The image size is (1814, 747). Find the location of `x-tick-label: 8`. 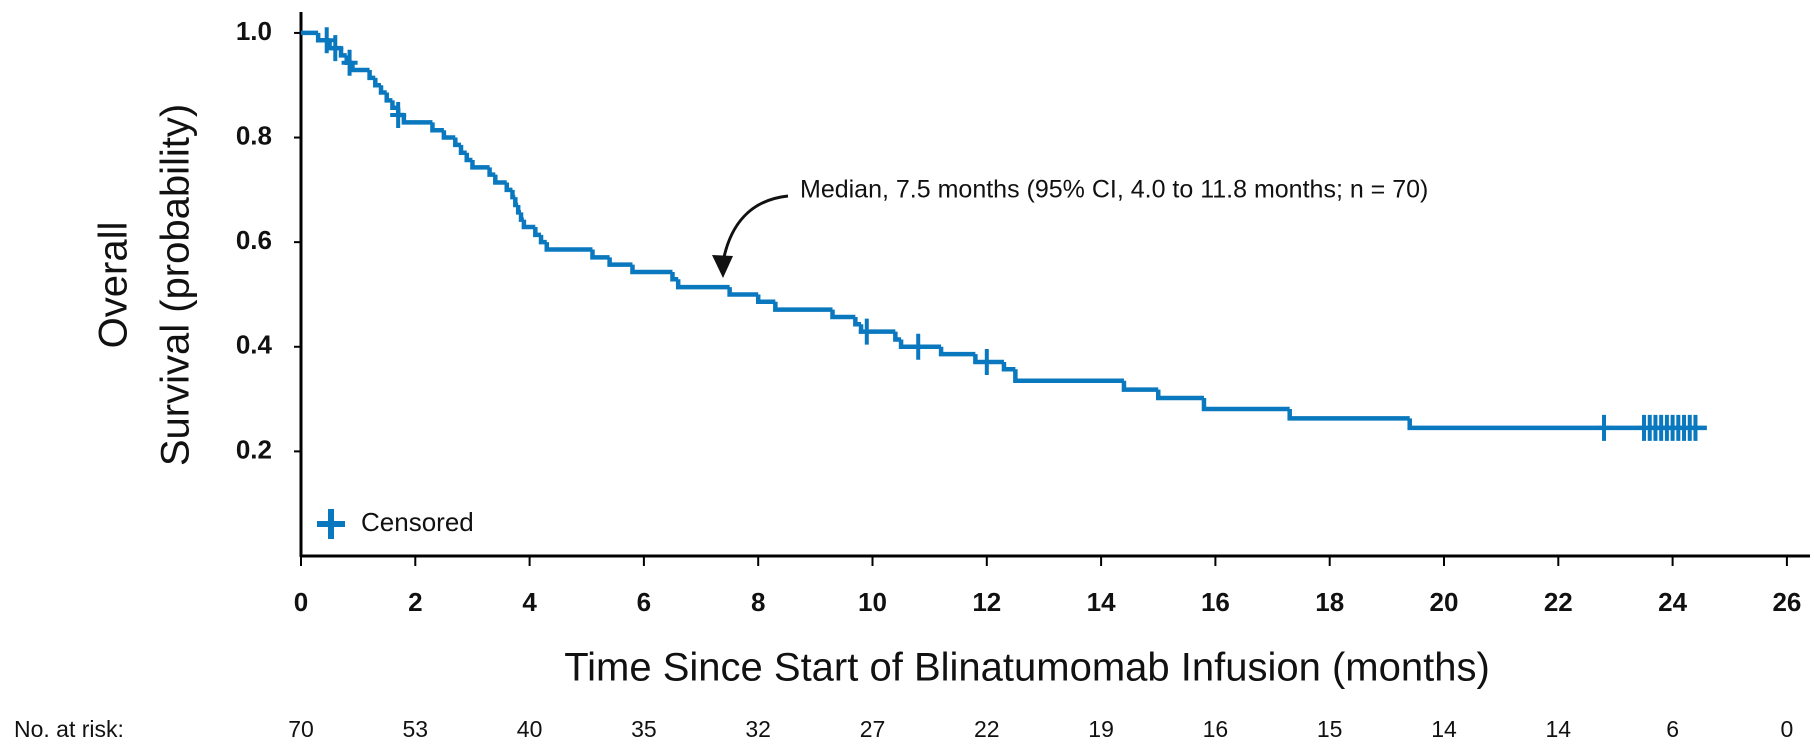

x-tick-label: 8 is located at coordinates (758, 602).